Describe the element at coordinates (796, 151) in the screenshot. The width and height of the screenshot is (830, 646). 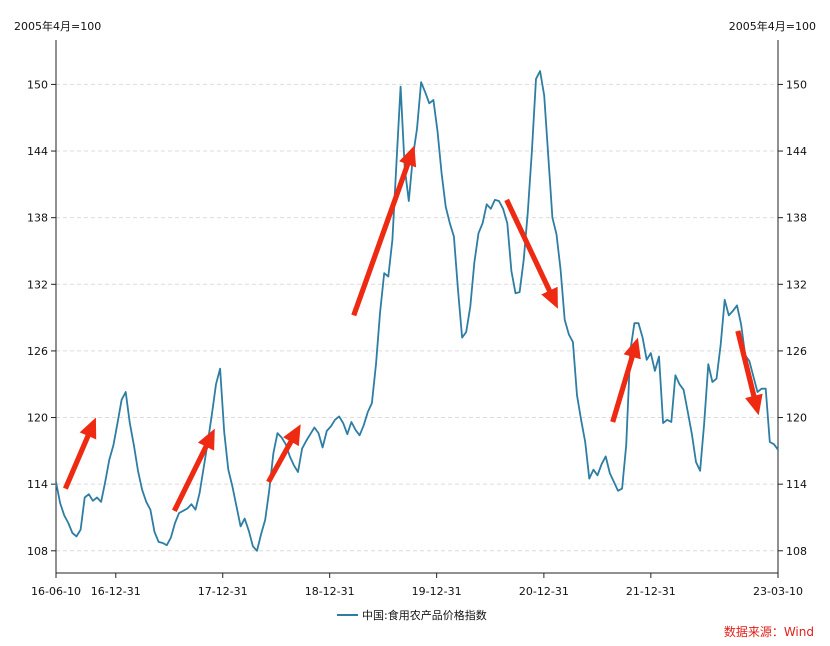
I see `y-tick-label-right-6: 144` at that location.